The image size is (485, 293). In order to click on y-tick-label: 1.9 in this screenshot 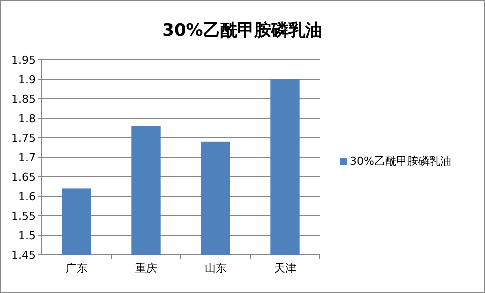, I will do `click(27, 80)`.